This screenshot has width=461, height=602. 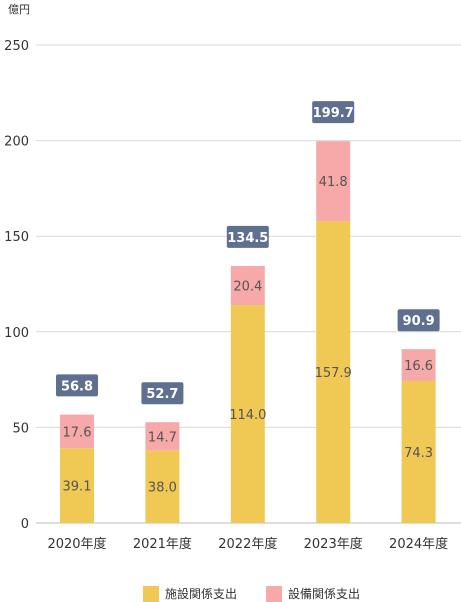 I want to click on data-label: 74.3, so click(x=418, y=453).